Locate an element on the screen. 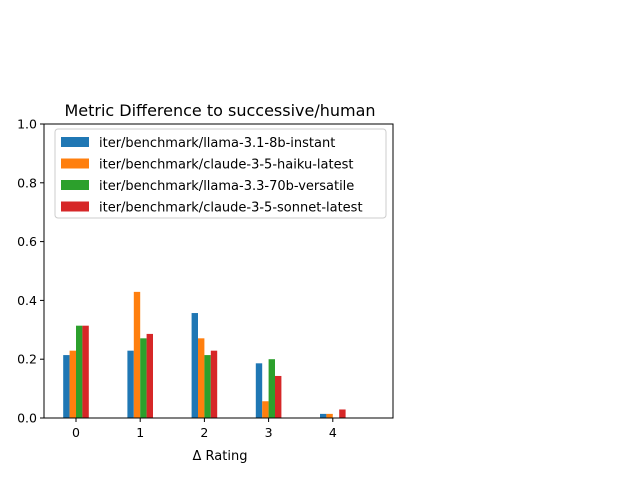 The image size is (640, 480). bars-group is located at coordinates (204, 354).